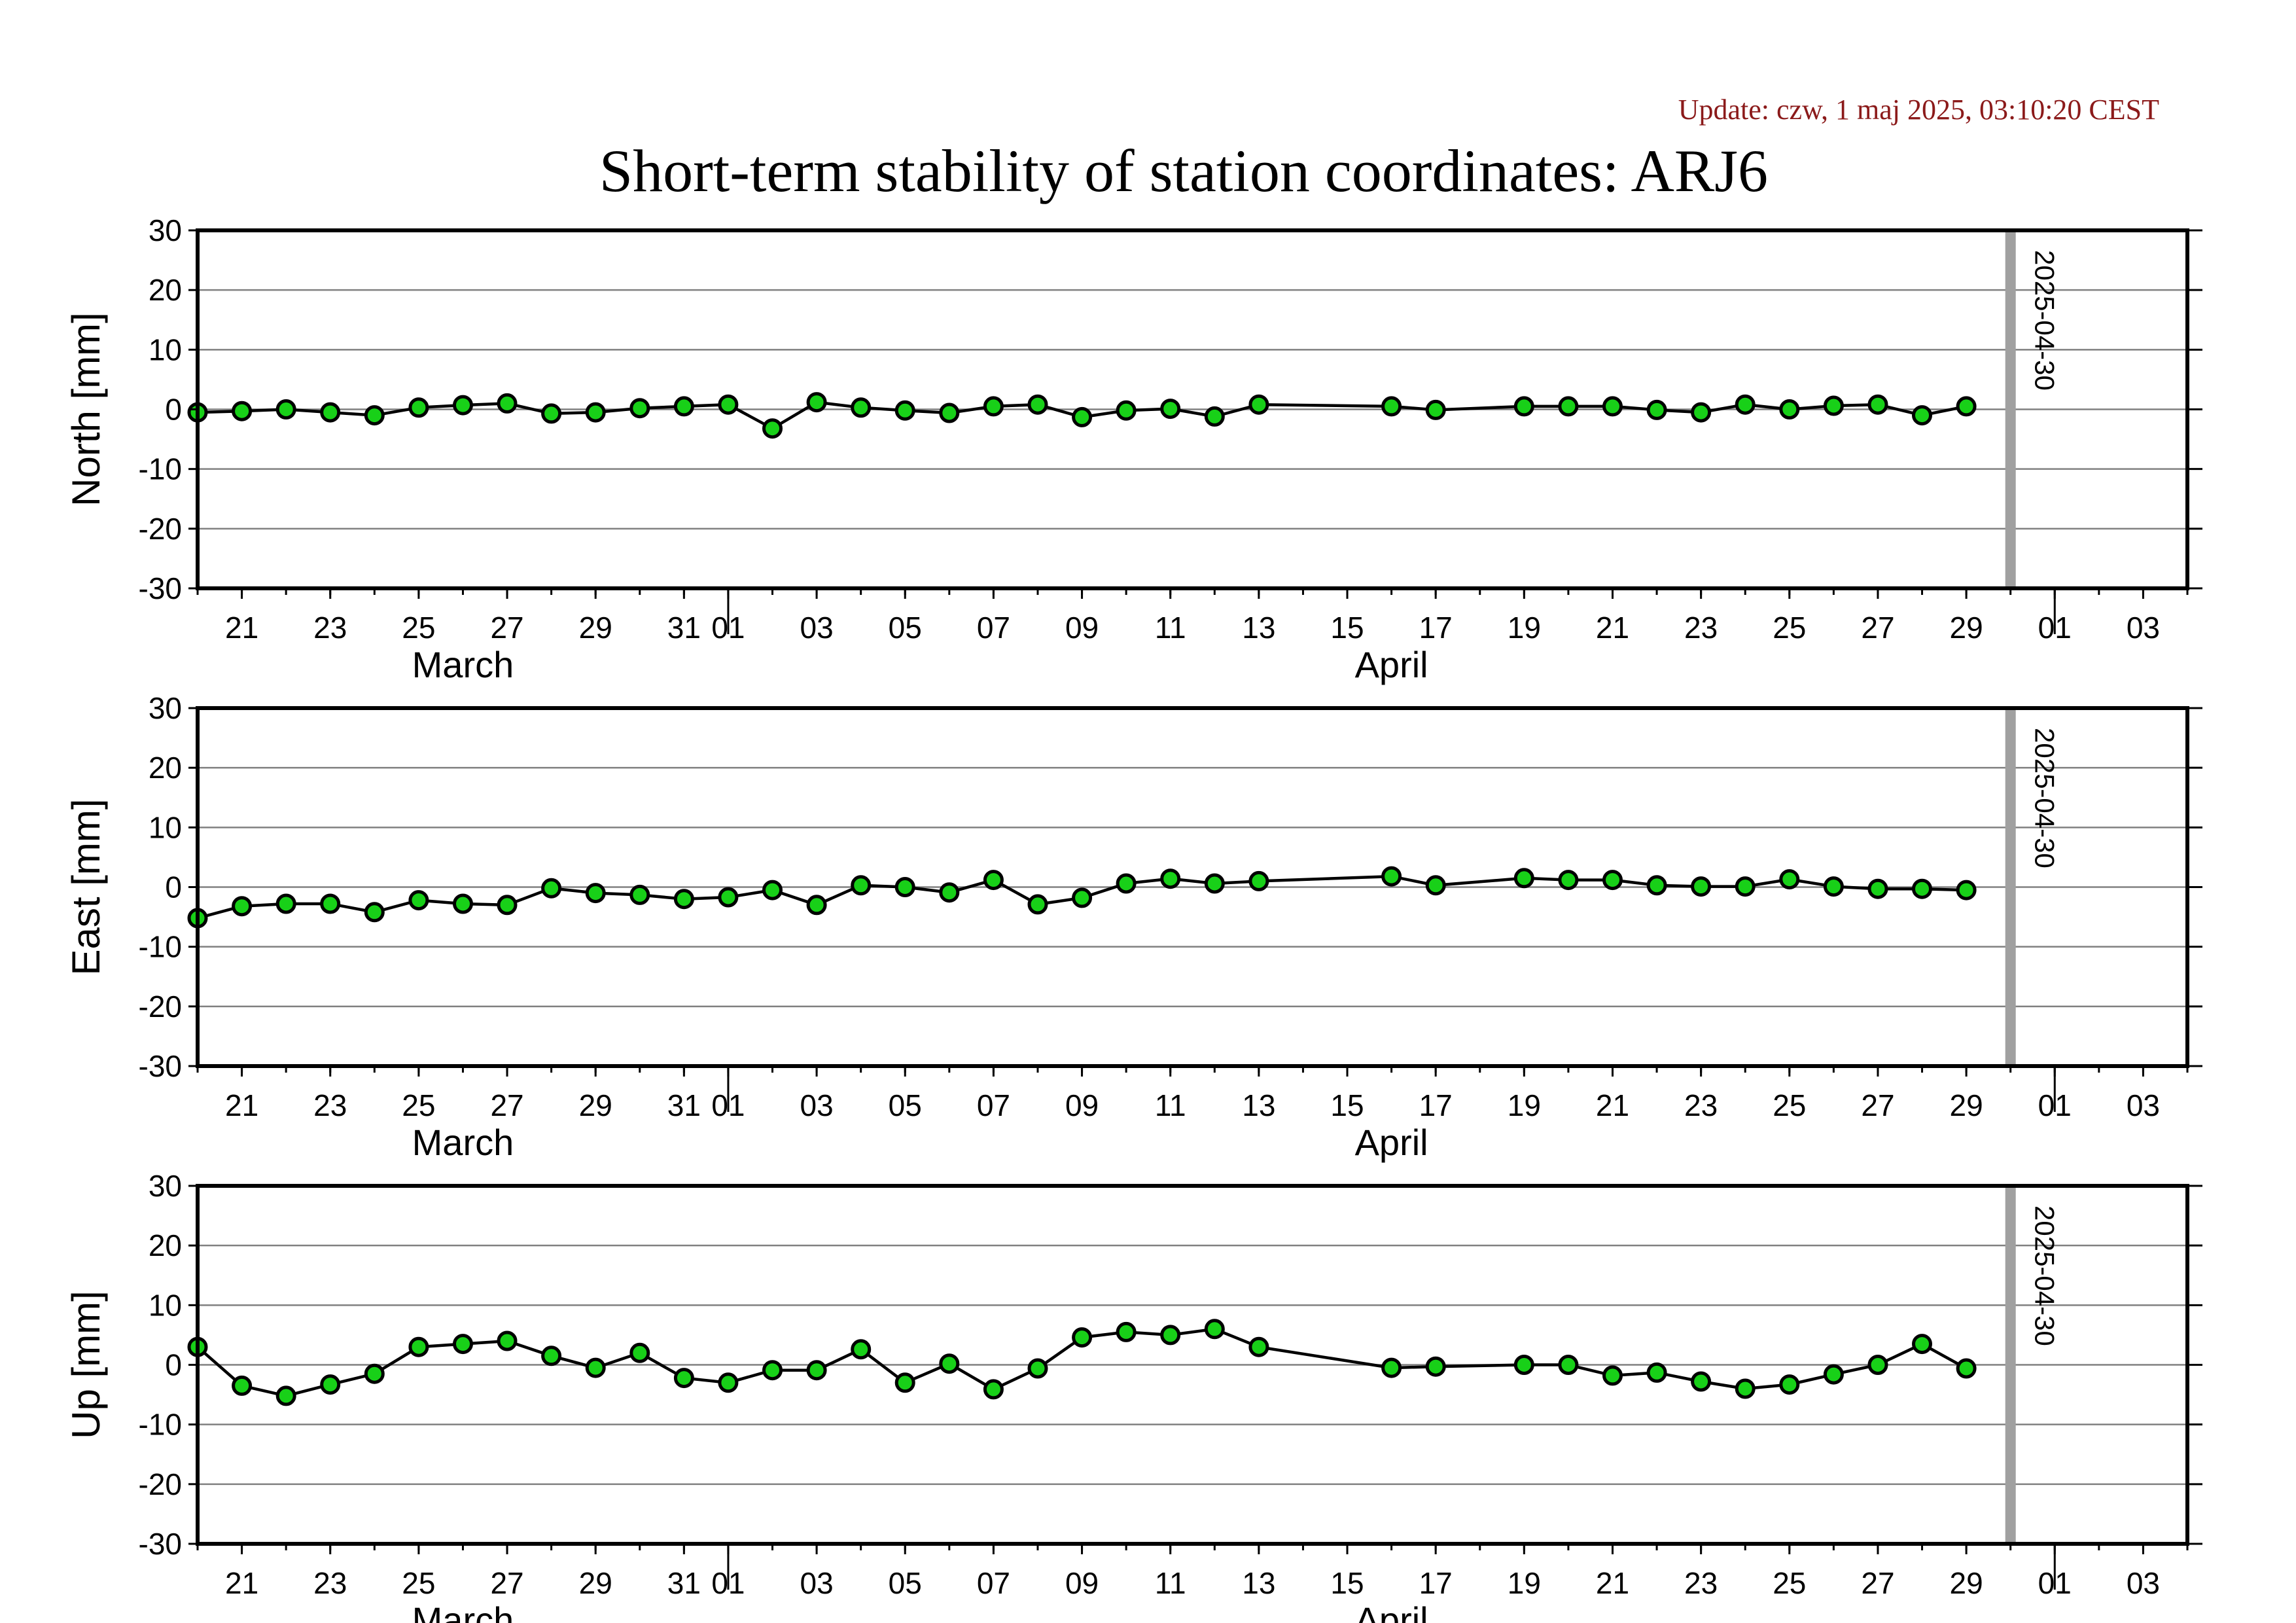  I want to click on x-tick-label: 11, so click(1170, 628).